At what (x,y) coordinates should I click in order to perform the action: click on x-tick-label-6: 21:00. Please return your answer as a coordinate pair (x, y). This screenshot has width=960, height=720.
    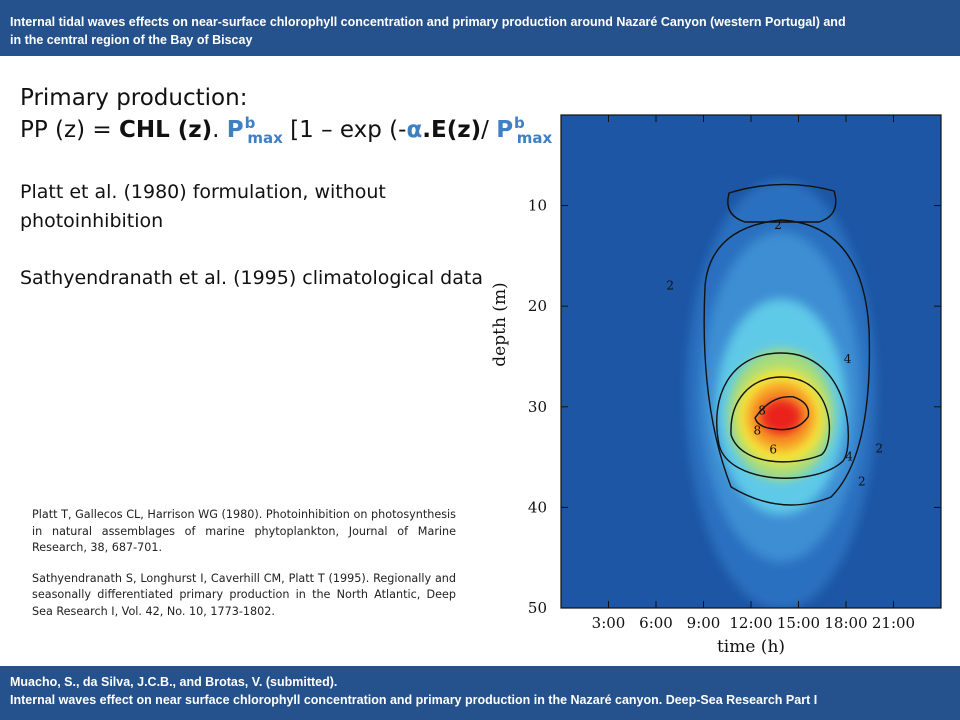
    Looking at the image, I should click on (893, 623).